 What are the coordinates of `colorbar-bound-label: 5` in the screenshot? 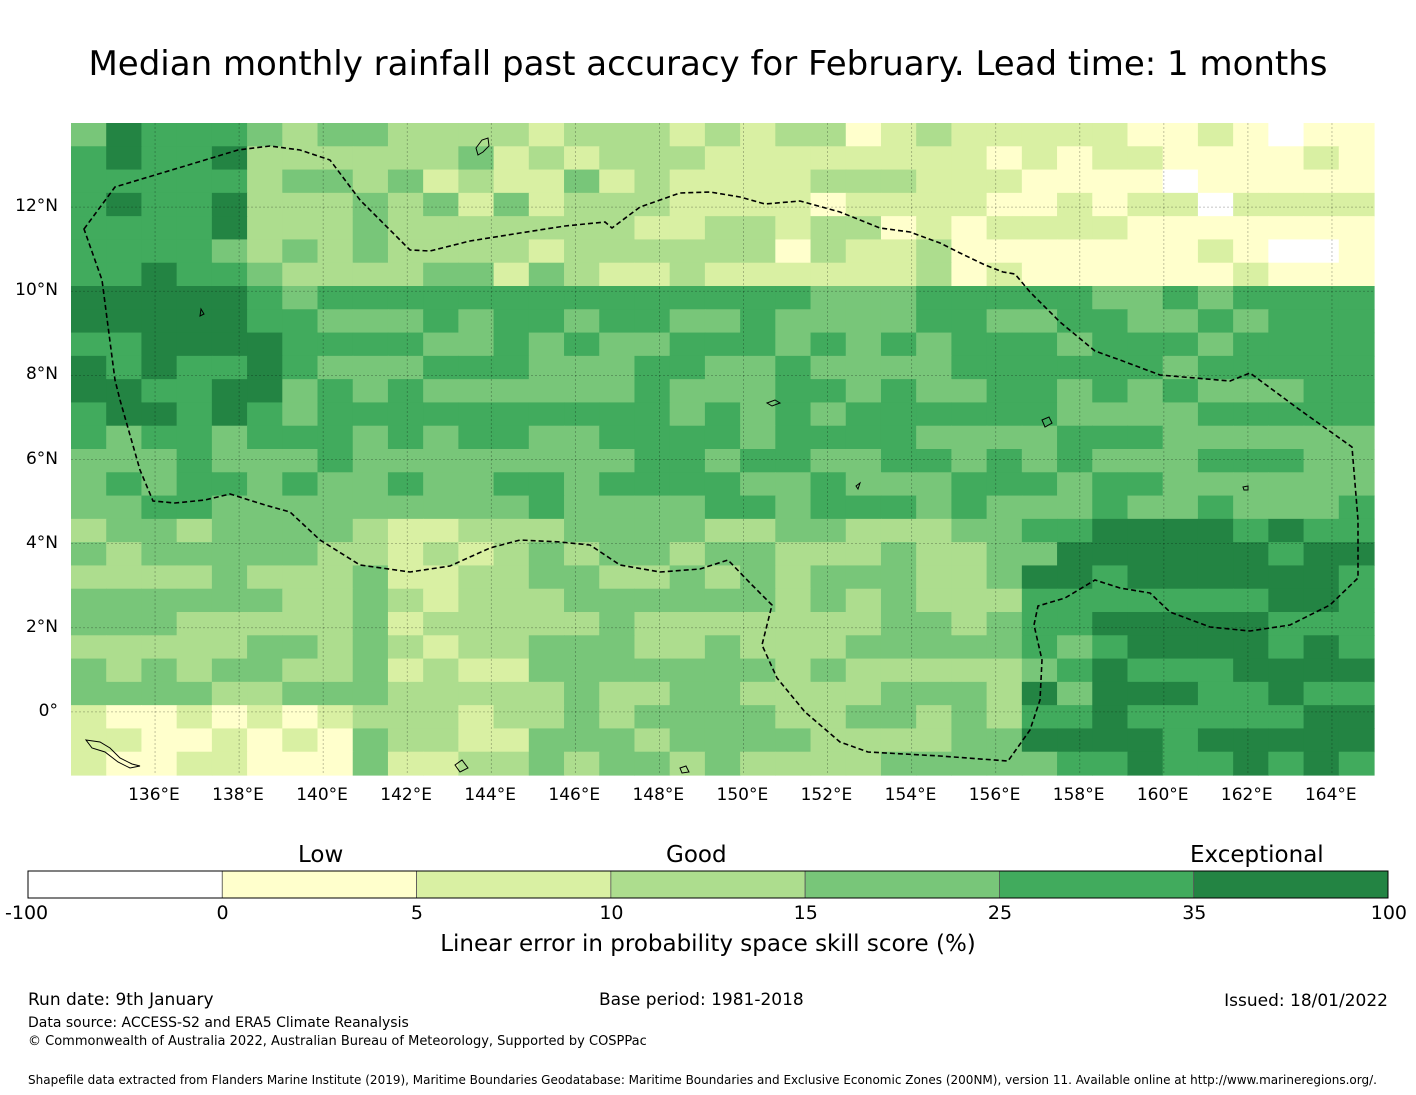 It's located at (416, 913).